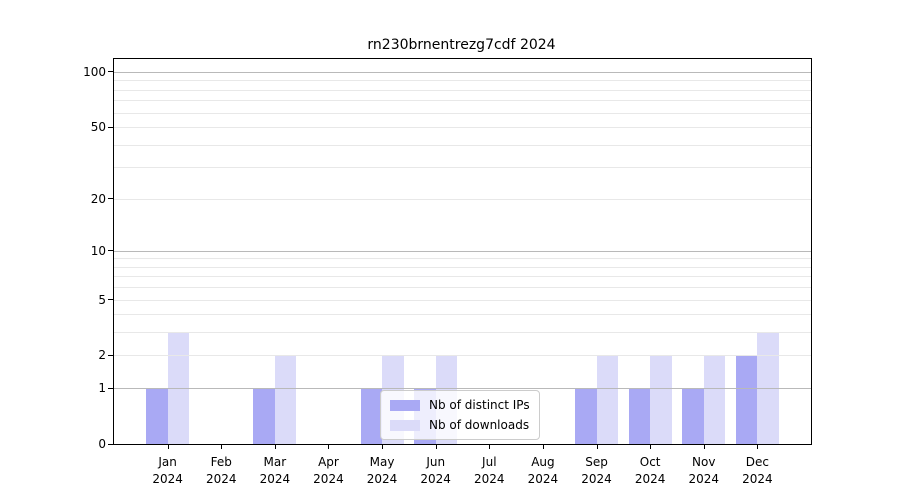 This screenshot has width=900, height=500. I want to click on bar-downloads-jan, so click(178, 388).